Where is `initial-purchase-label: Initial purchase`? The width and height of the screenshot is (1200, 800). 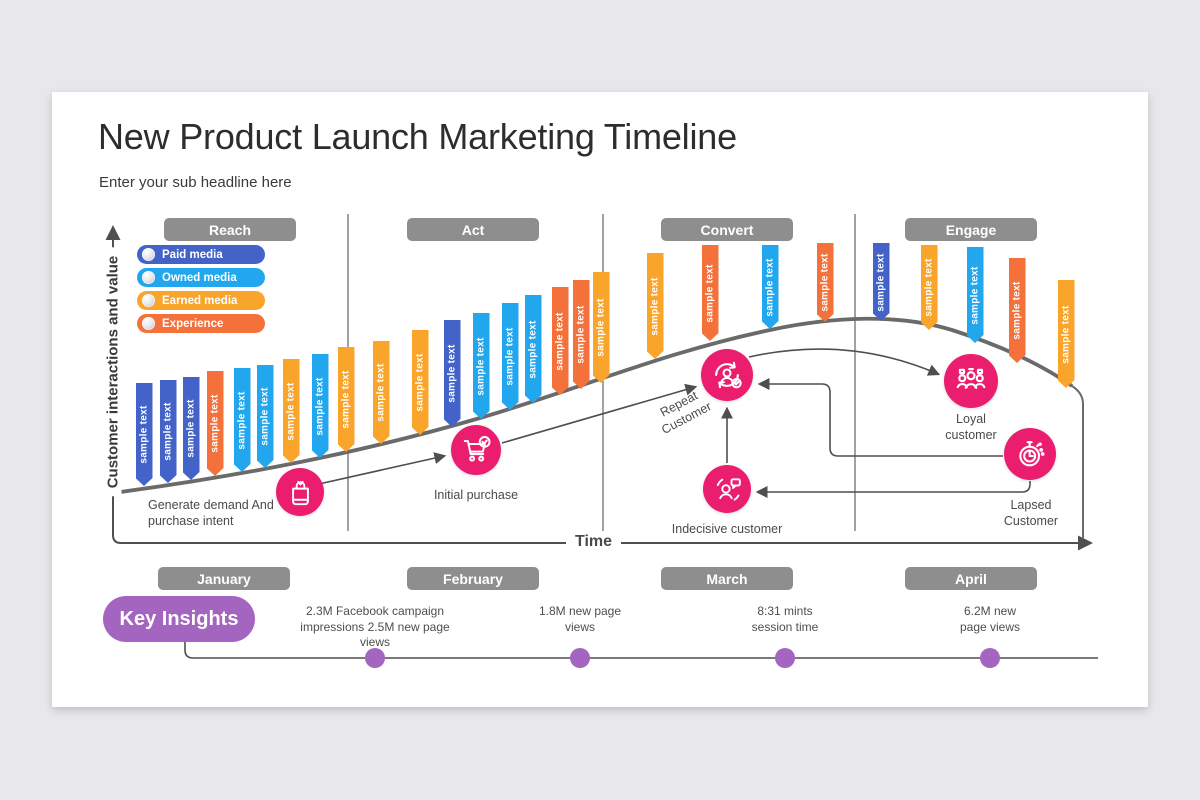
initial-purchase-label: Initial purchase is located at coordinates (476, 495).